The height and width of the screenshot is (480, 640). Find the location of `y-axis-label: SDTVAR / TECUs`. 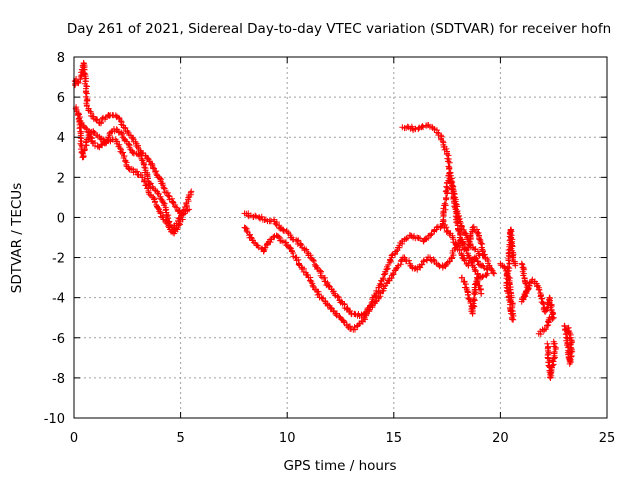

y-axis-label: SDTVAR / TECUs is located at coordinates (17, 238).